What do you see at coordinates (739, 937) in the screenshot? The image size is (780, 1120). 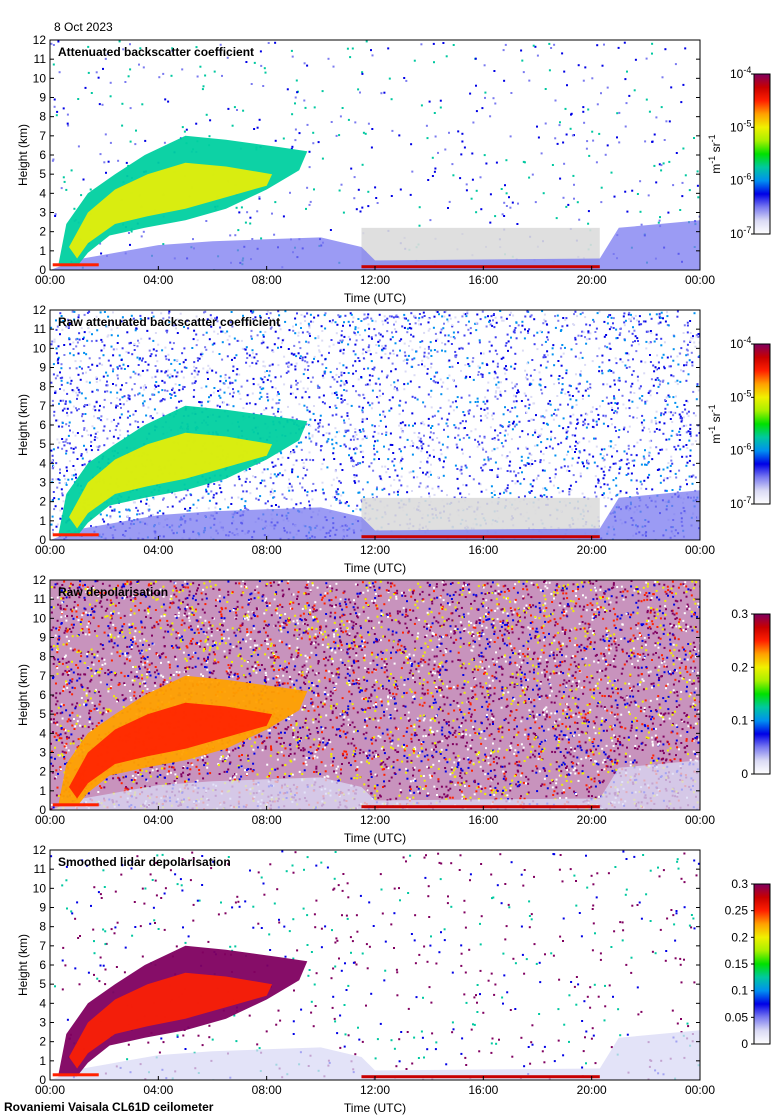 I see `colorbar-tick-label: 0.2` at bounding box center [739, 937].